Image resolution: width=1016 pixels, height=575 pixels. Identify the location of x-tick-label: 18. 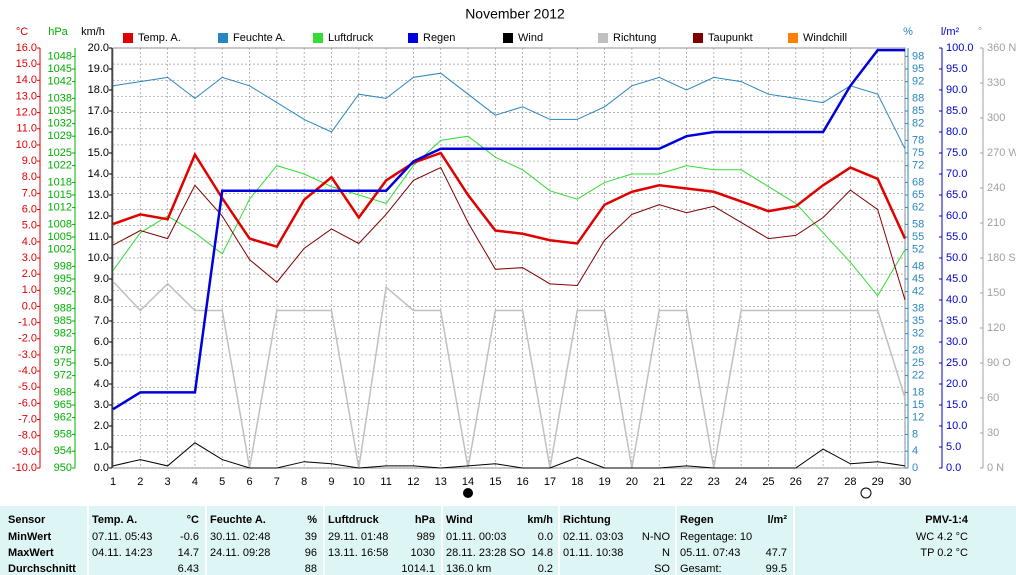
(577, 482).